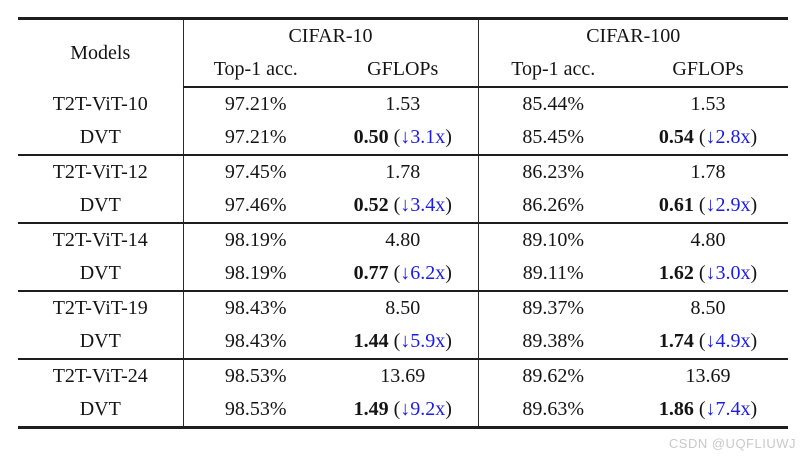 This screenshot has width=806, height=460. I want to click on speedup-value: ↓3.4x, so click(423, 205).